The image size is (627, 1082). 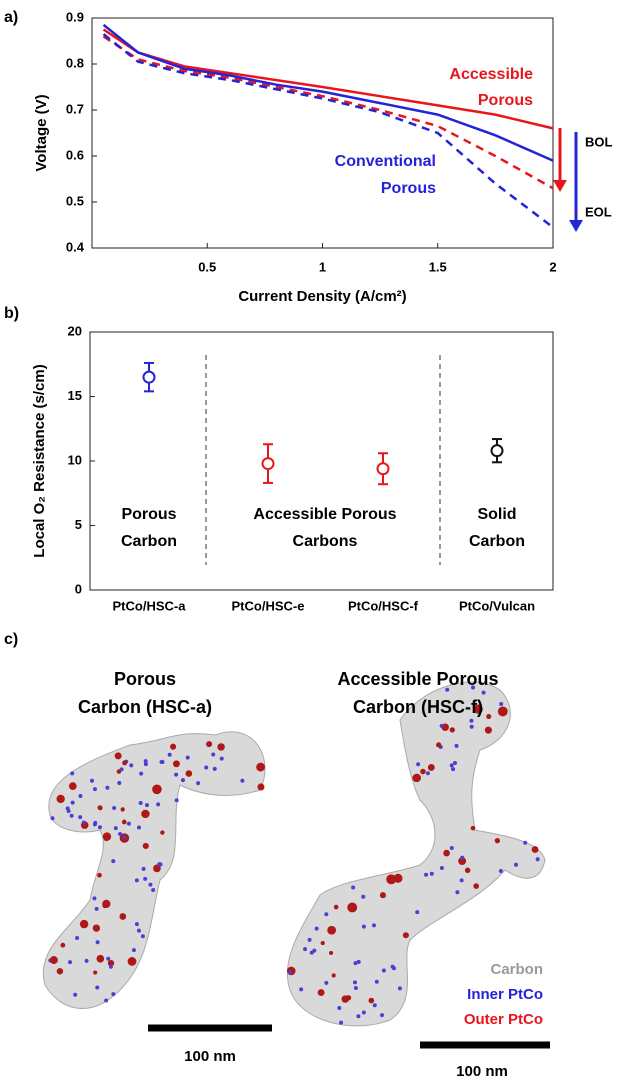 What do you see at coordinates (503, 1019) in the screenshot?
I see `legend-entry: Outer PtCo` at bounding box center [503, 1019].